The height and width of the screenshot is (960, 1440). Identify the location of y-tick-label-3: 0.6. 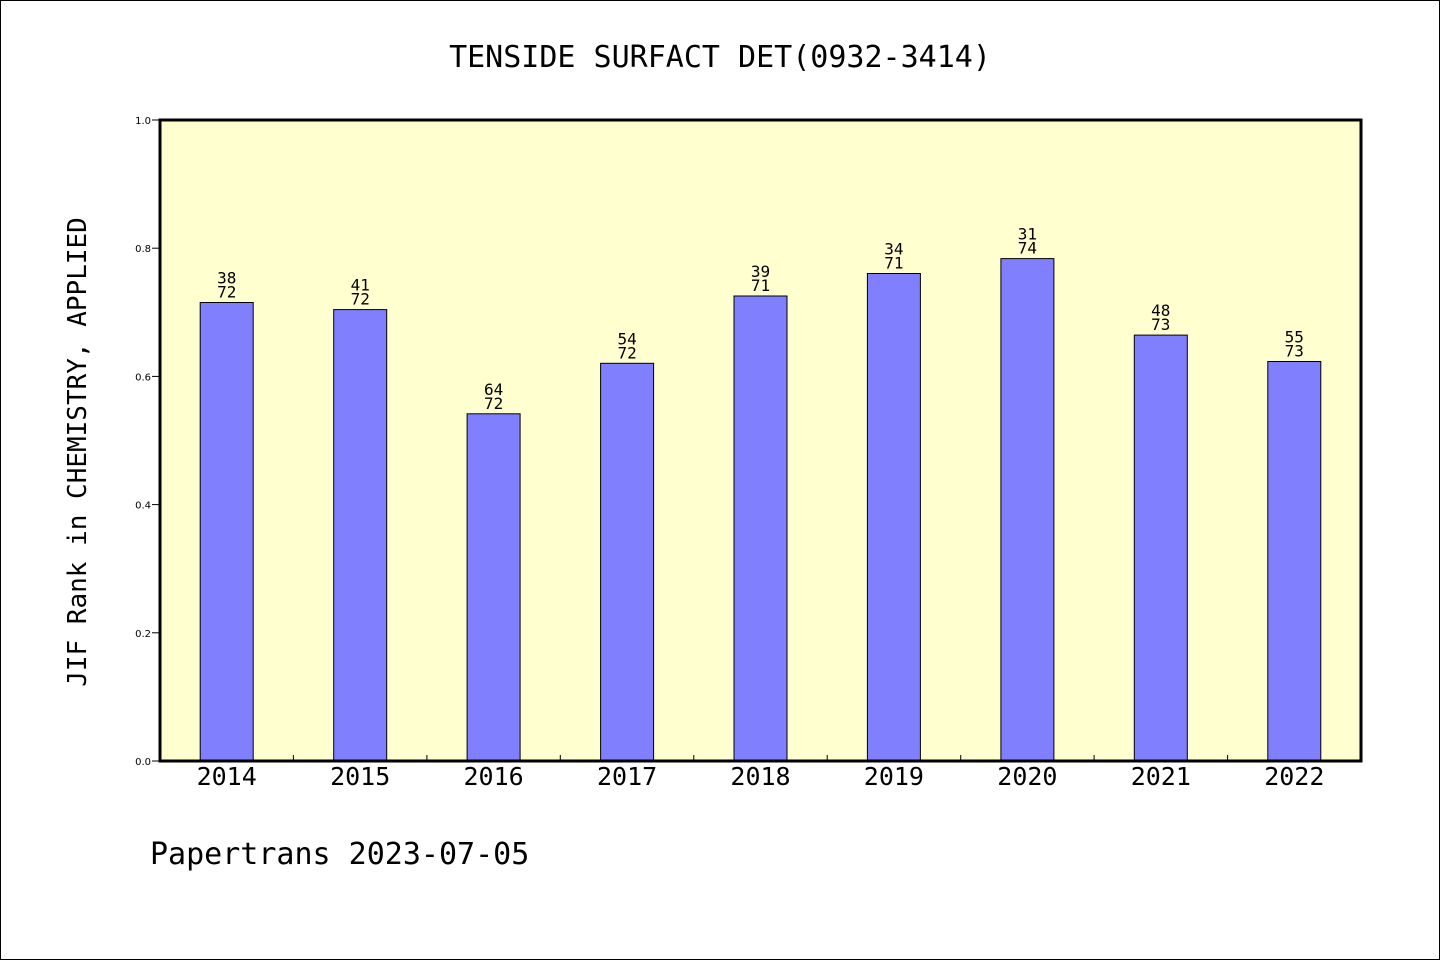
(143, 377).